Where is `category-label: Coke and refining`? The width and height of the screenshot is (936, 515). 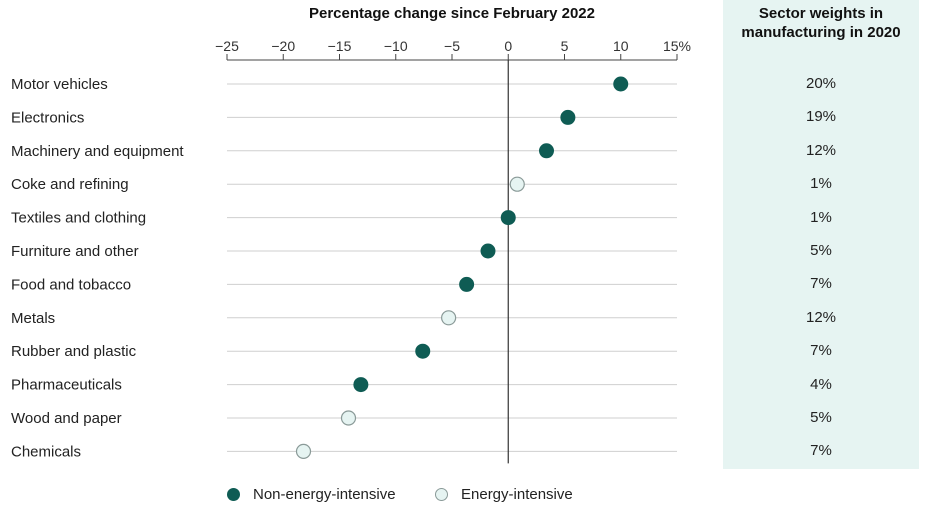 category-label: Coke and refining is located at coordinates (70, 184).